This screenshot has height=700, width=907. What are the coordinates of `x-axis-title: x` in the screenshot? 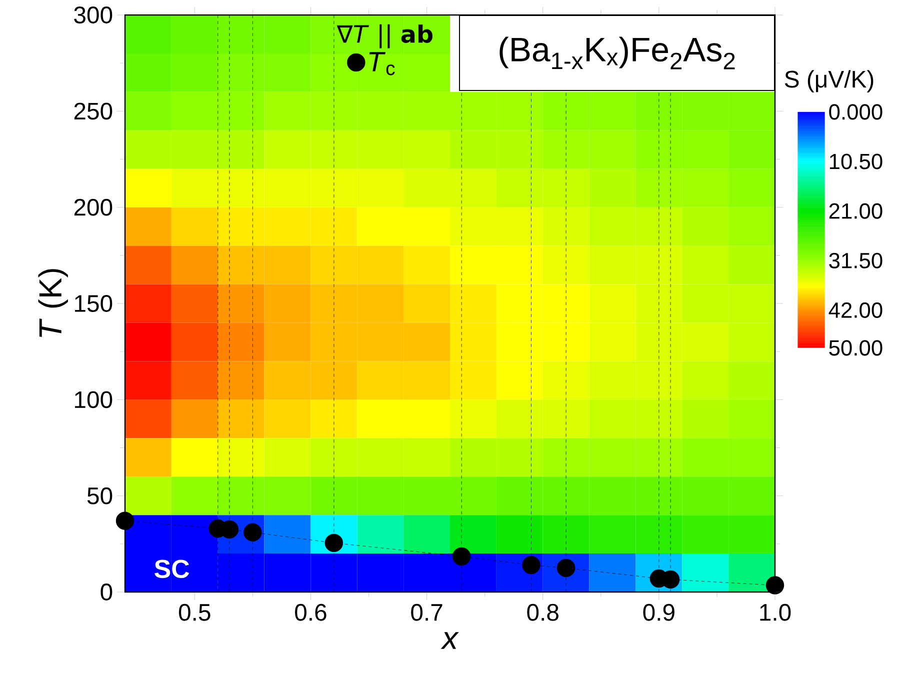 It's located at (449, 640).